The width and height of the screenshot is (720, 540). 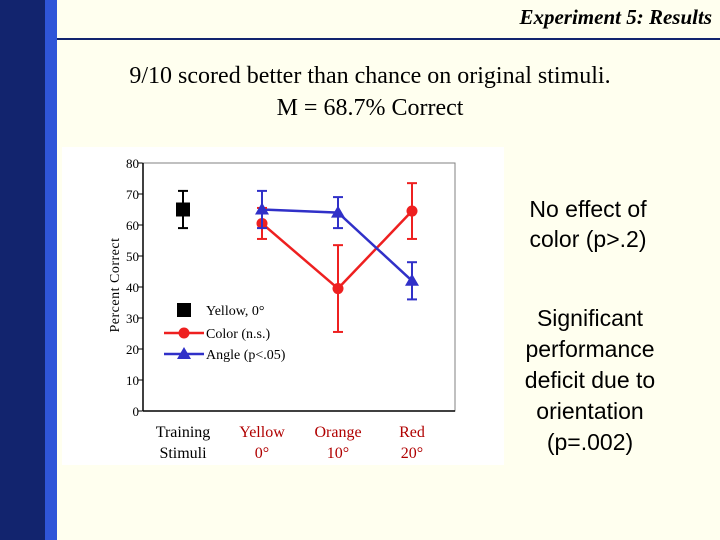 What do you see at coordinates (132, 318) in the screenshot?
I see `y-tick-label: 30` at bounding box center [132, 318].